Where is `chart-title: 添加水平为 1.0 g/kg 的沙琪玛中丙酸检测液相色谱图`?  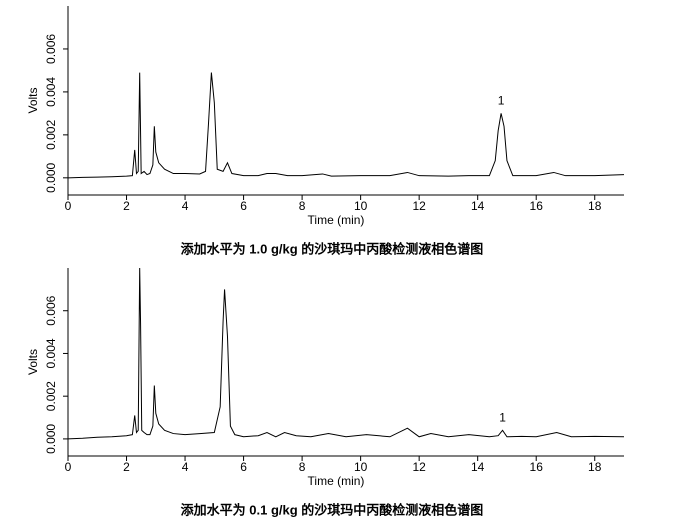
chart-title: 添加水平为 1.0 g/kg 的沙琪玛中丙酸检测液相色谱图 is located at coordinates (332, 248).